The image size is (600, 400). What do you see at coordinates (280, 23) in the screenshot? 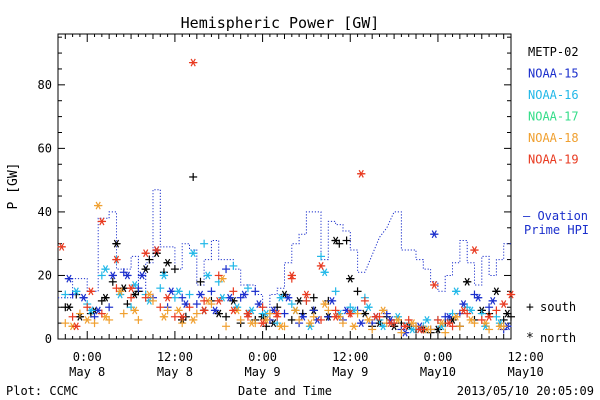
I see `chart-title: Hemispheric Power [GW]` at bounding box center [280, 23].